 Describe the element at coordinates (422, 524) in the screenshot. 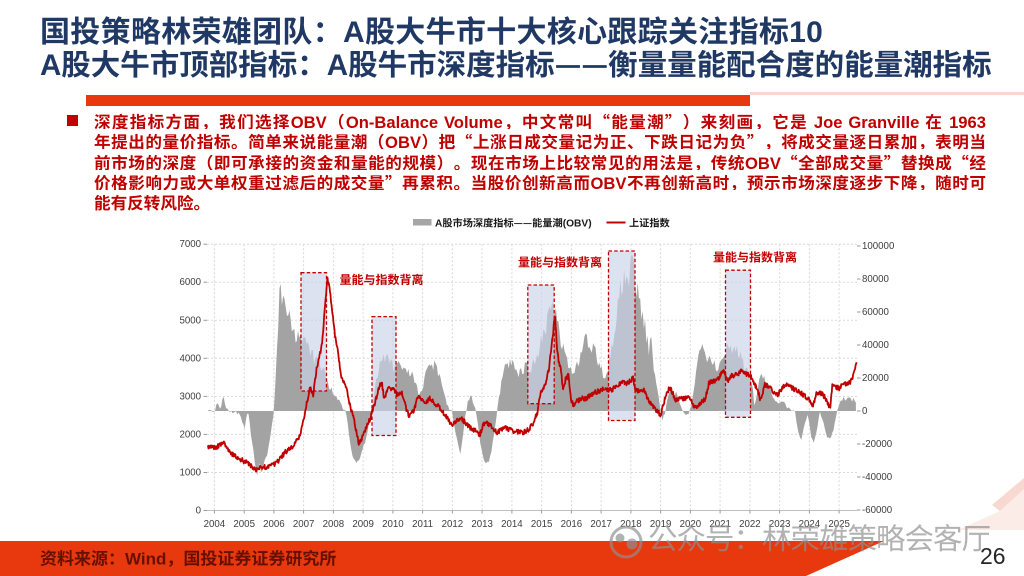

I see `svg-text: 2011` at that location.